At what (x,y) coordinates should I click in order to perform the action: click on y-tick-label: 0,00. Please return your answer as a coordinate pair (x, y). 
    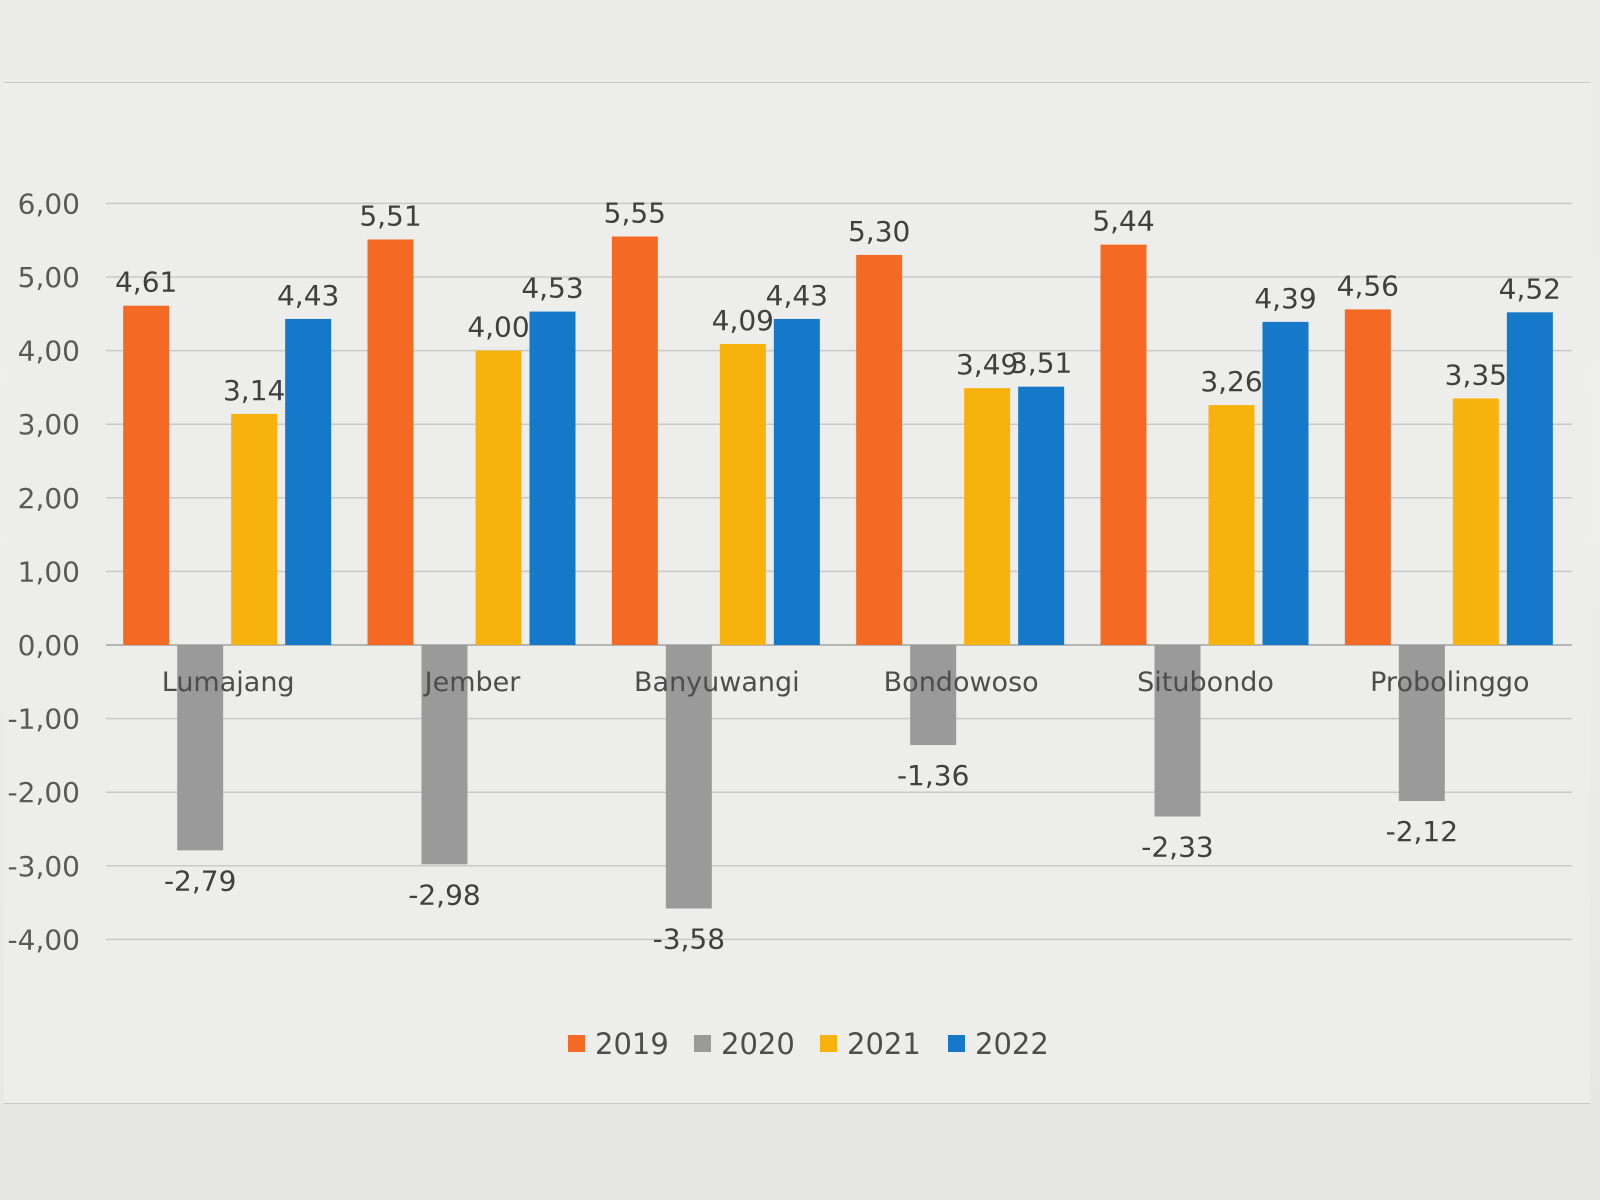
    Looking at the image, I should click on (49, 645).